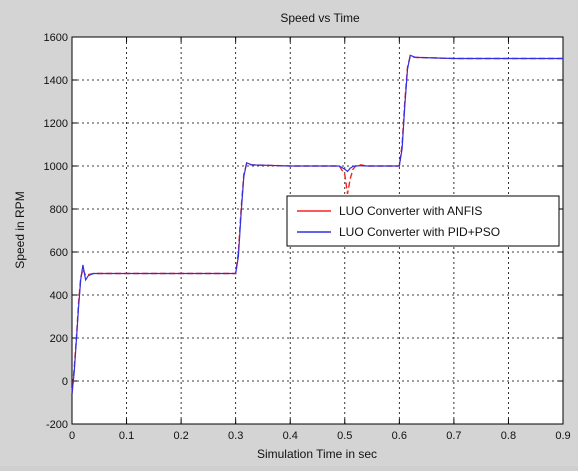  I want to click on chart-title: Speed vs Time, so click(320, 18).